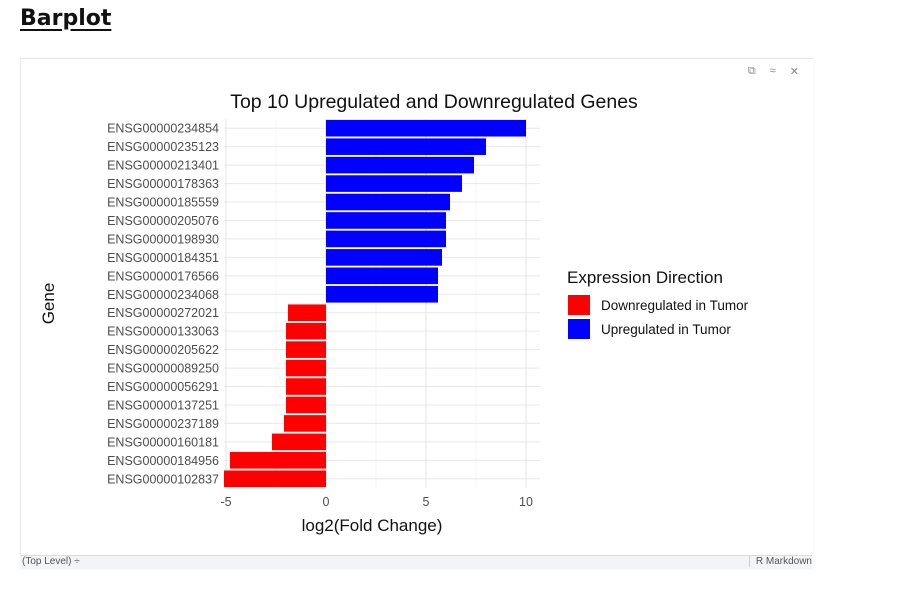  I want to click on y-tick-label: ENSG00000133063, so click(163, 332).